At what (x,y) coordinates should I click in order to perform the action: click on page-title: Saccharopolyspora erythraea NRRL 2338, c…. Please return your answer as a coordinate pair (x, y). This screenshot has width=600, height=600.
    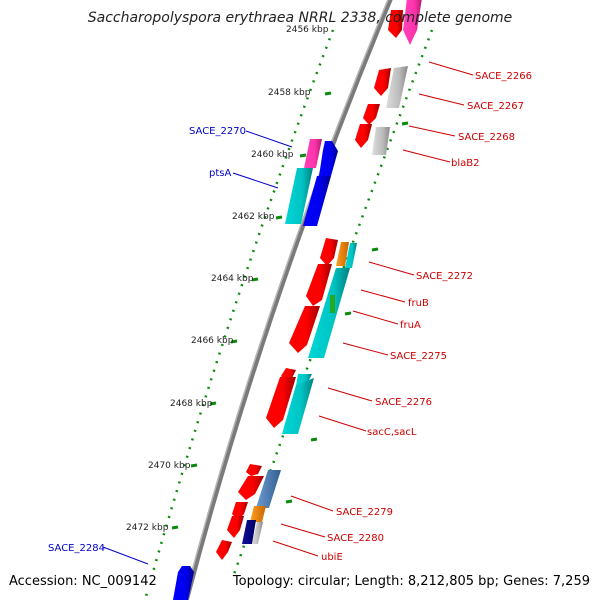
    Looking at the image, I should click on (300, 18).